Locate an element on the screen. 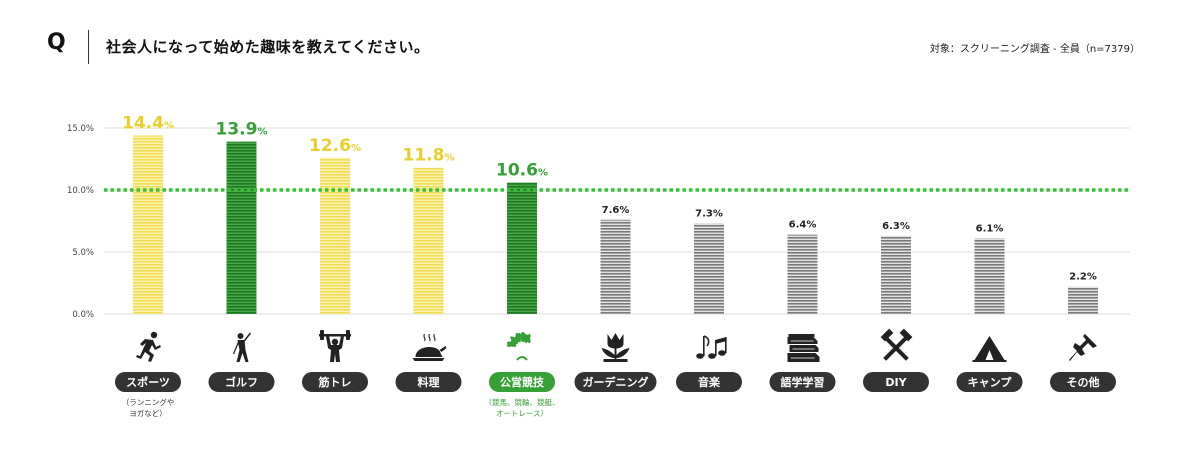 The image size is (1200, 458). y-tick-label: 5.0% is located at coordinates (83, 253).